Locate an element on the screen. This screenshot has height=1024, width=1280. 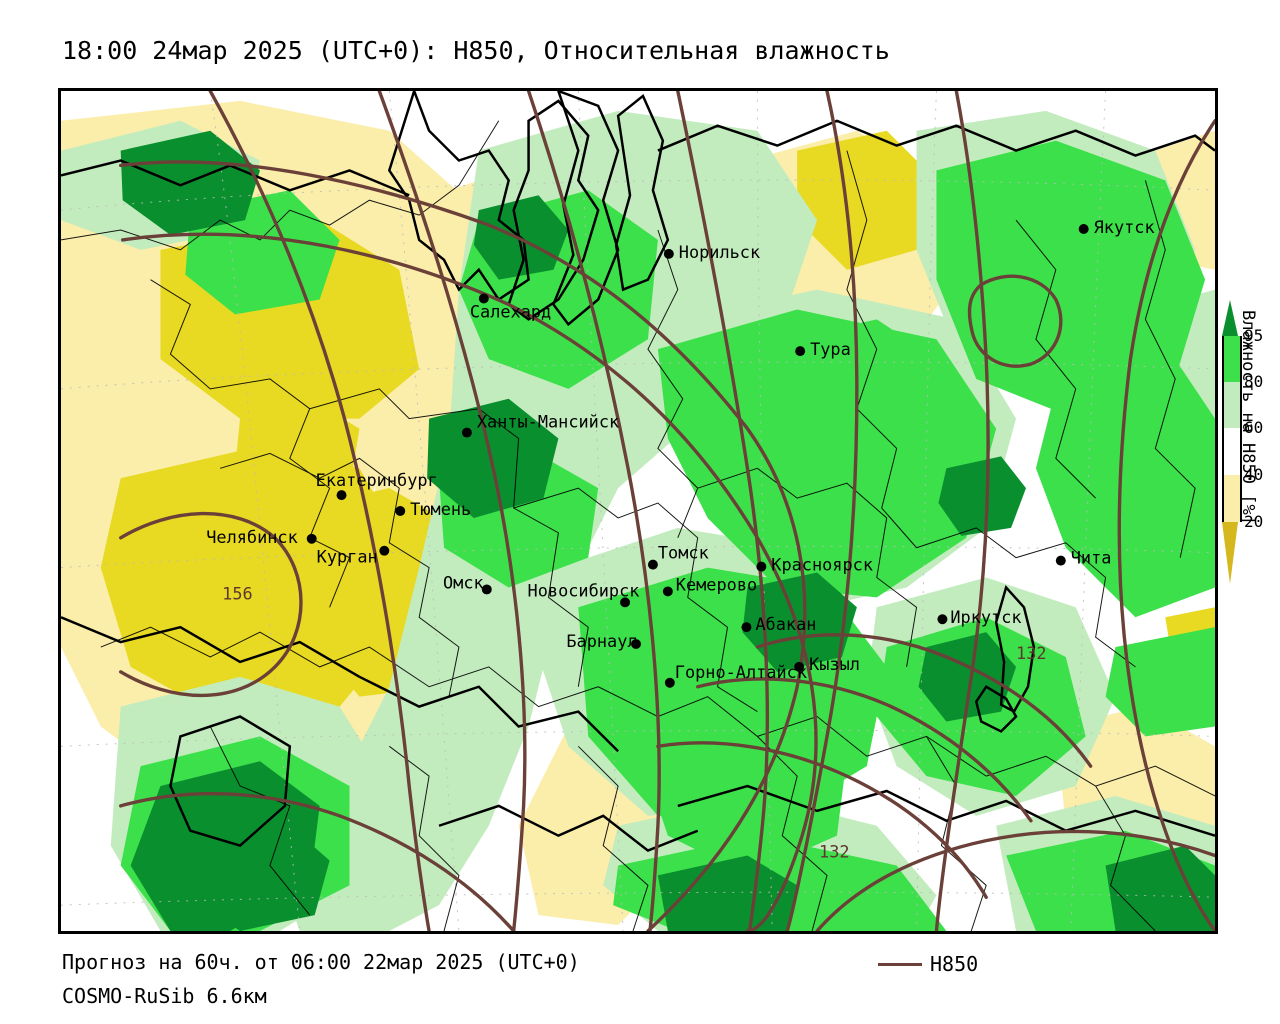
city-label: Барнаул is located at coordinates (601, 641).